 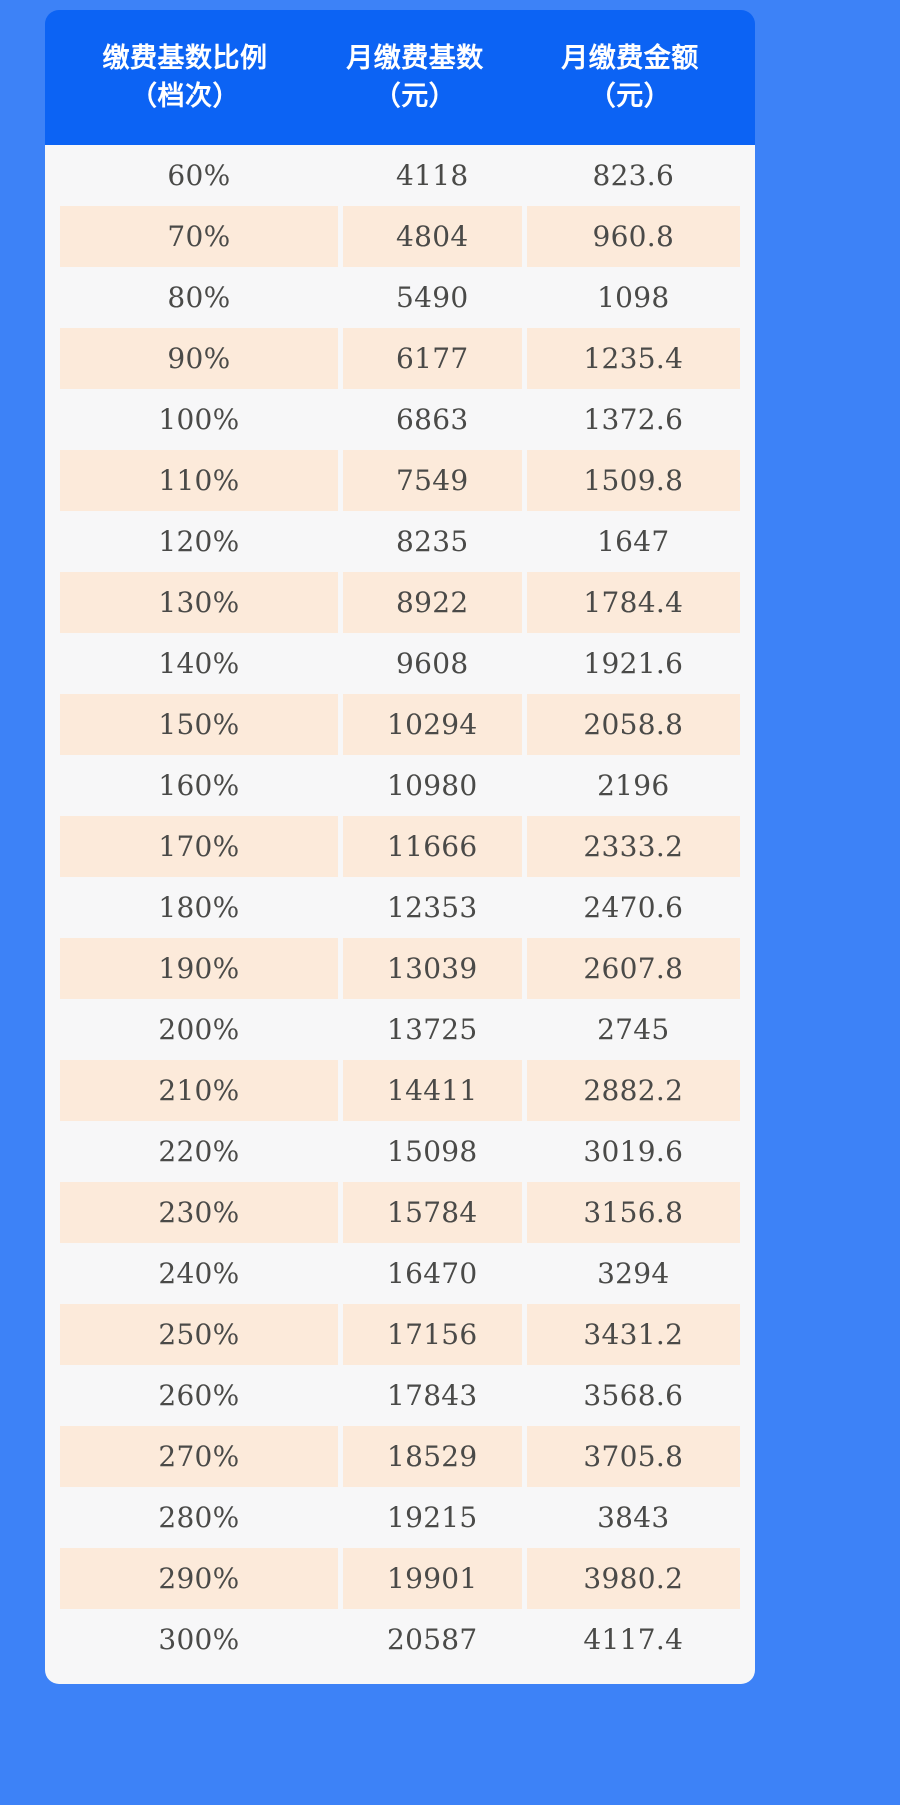 What do you see at coordinates (199, 1517) in the screenshot?
I see `cell-ratio: 280%` at bounding box center [199, 1517].